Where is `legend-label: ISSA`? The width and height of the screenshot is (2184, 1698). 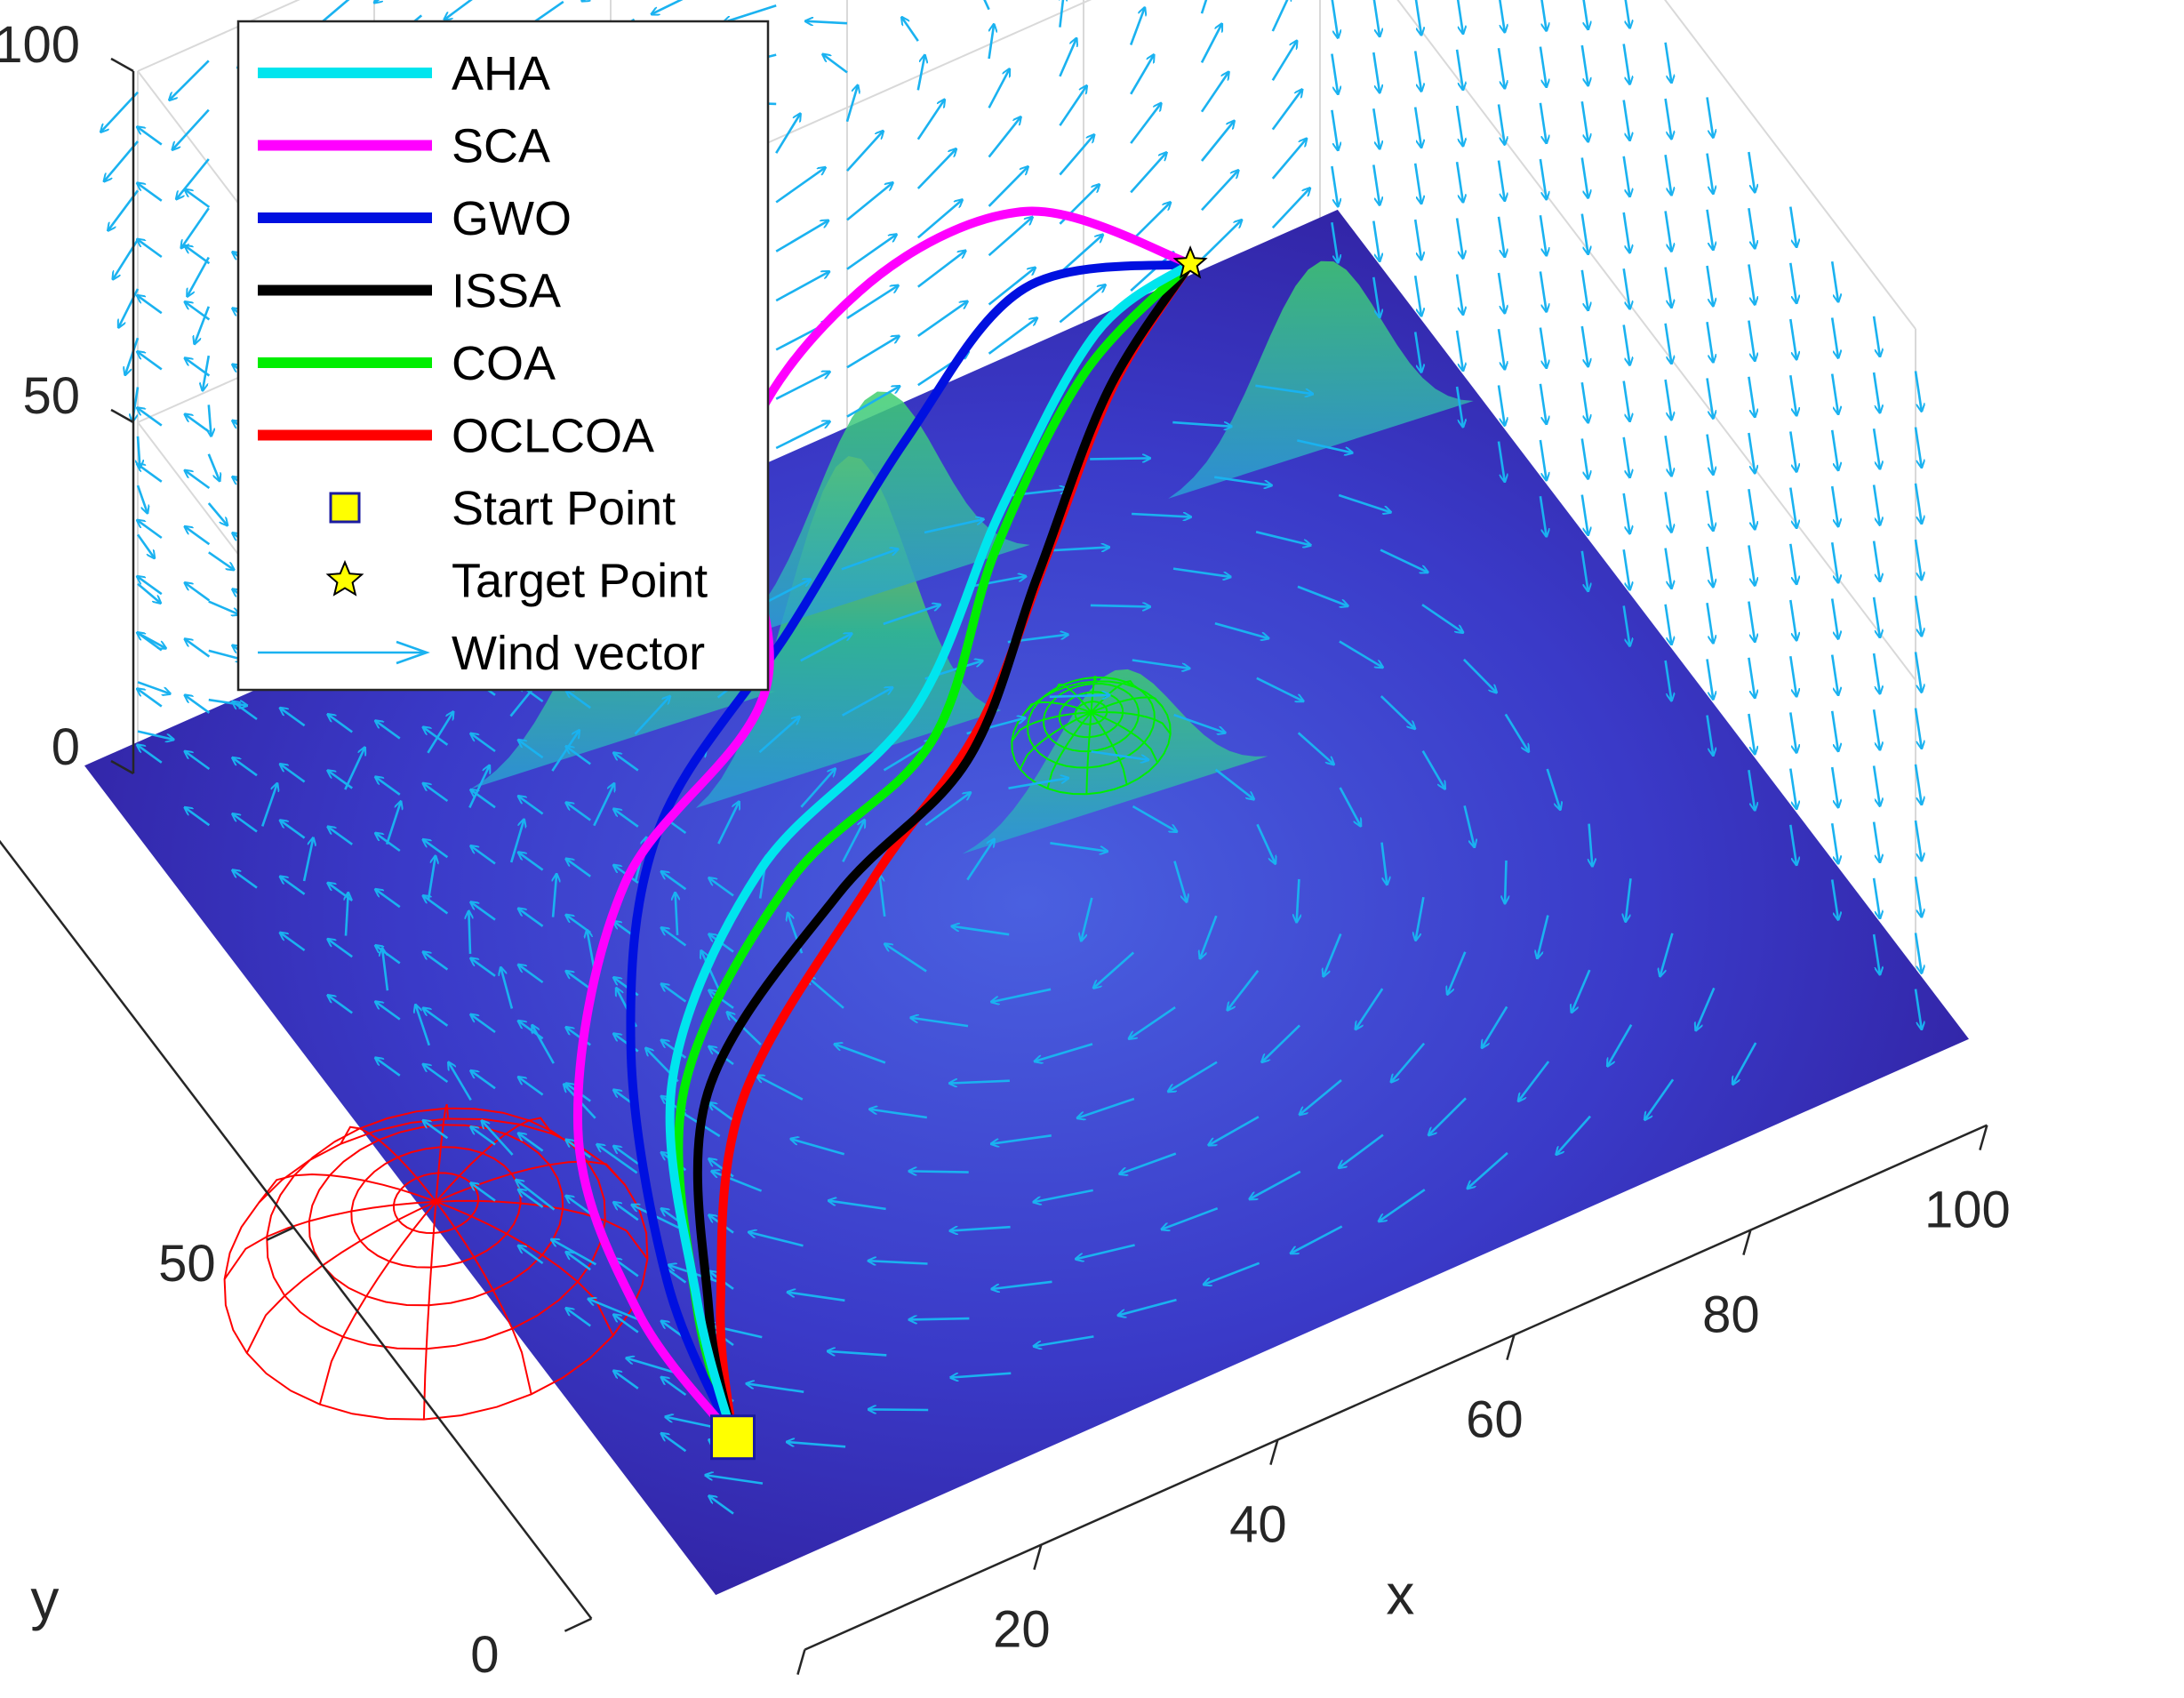
legend-label: ISSA is located at coordinates (506, 291).